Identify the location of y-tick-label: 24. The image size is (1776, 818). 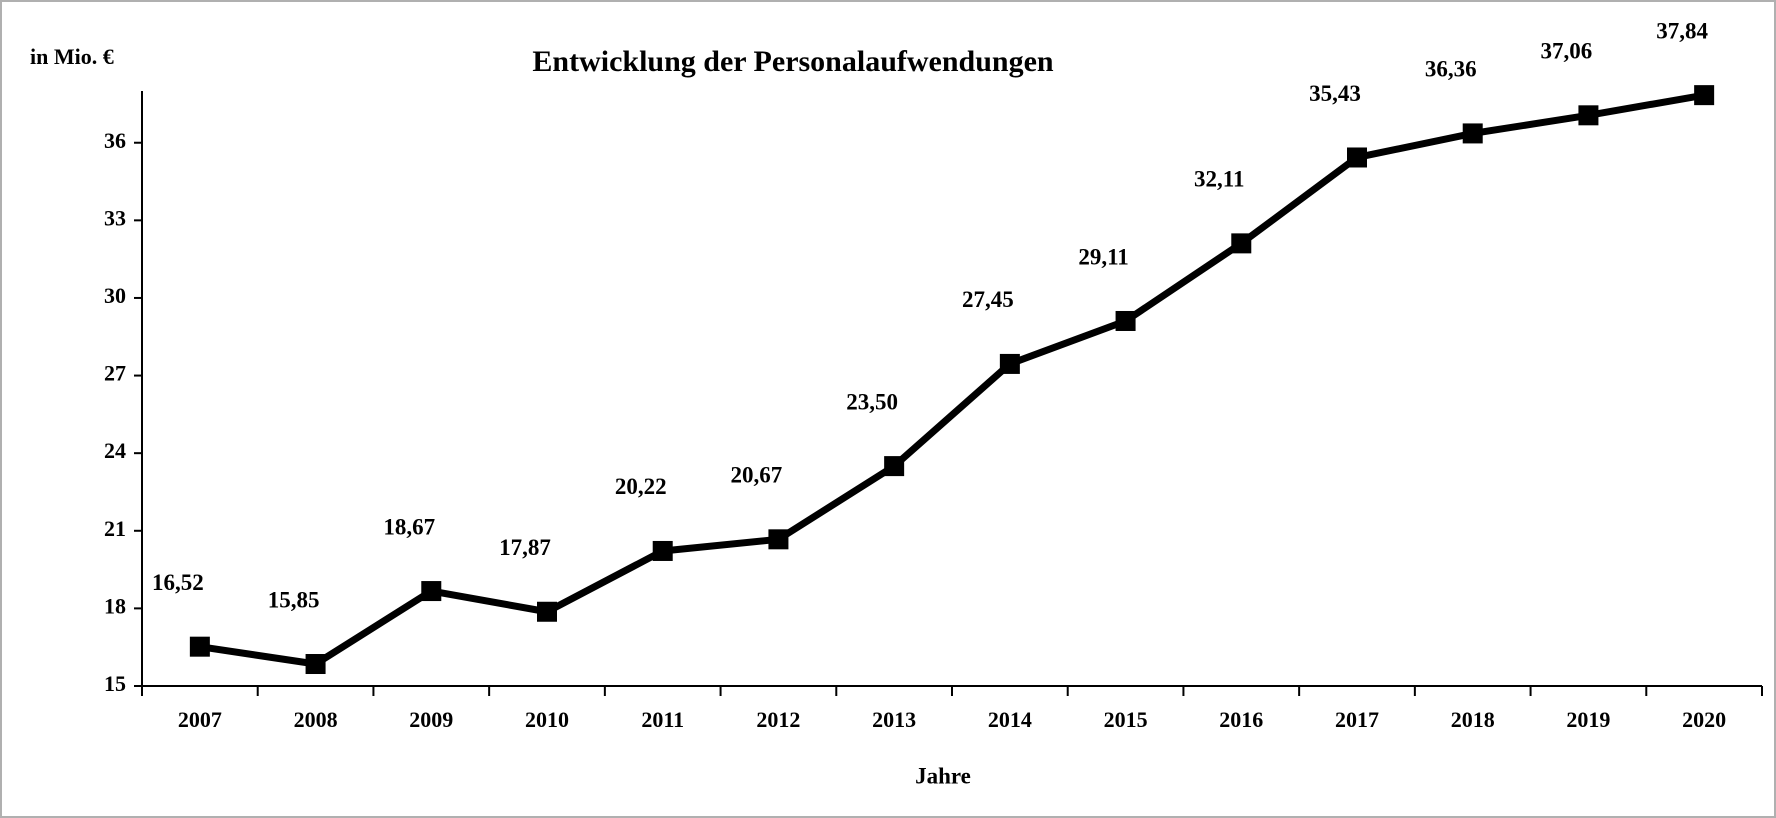
(115, 450).